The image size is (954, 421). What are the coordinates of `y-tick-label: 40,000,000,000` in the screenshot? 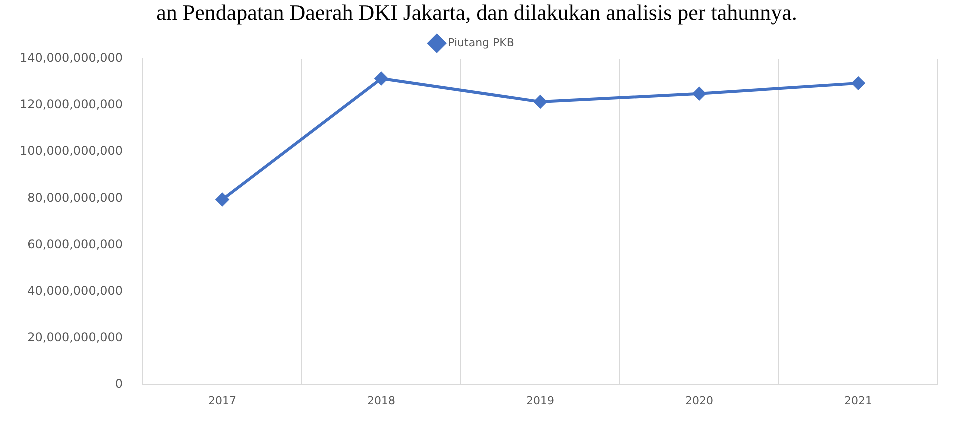 It's located at (76, 291).